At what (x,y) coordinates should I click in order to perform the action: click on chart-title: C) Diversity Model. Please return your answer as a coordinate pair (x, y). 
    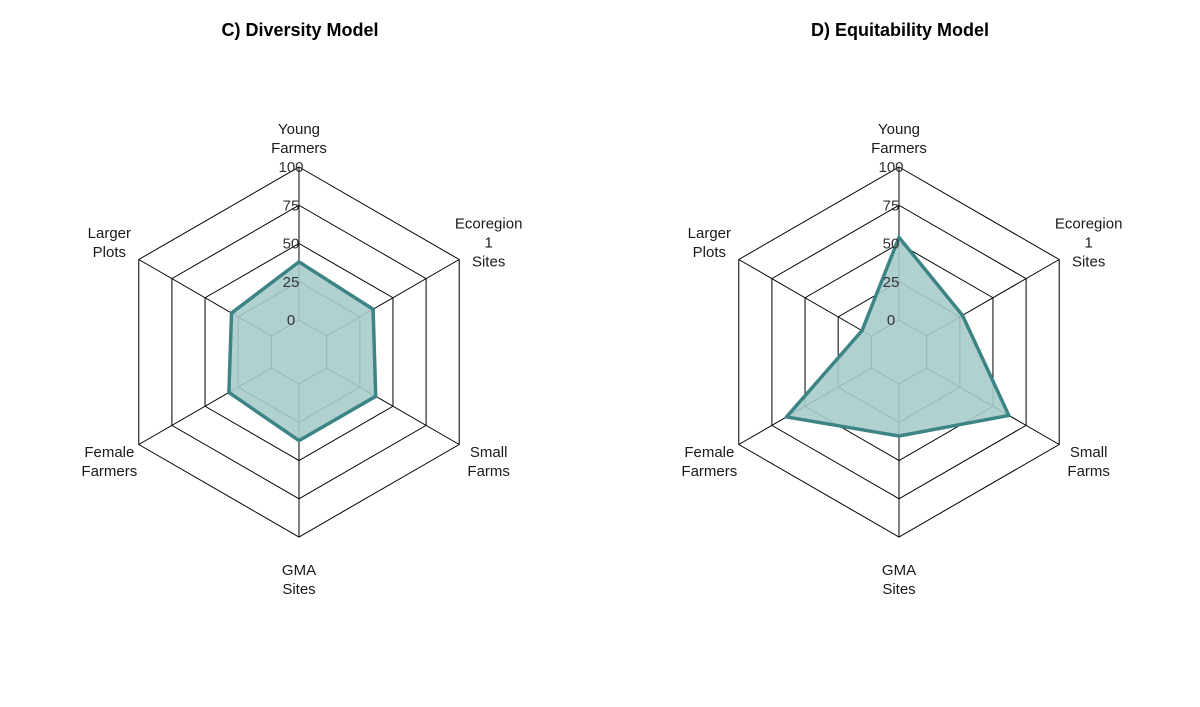
    Looking at the image, I should click on (300, 30).